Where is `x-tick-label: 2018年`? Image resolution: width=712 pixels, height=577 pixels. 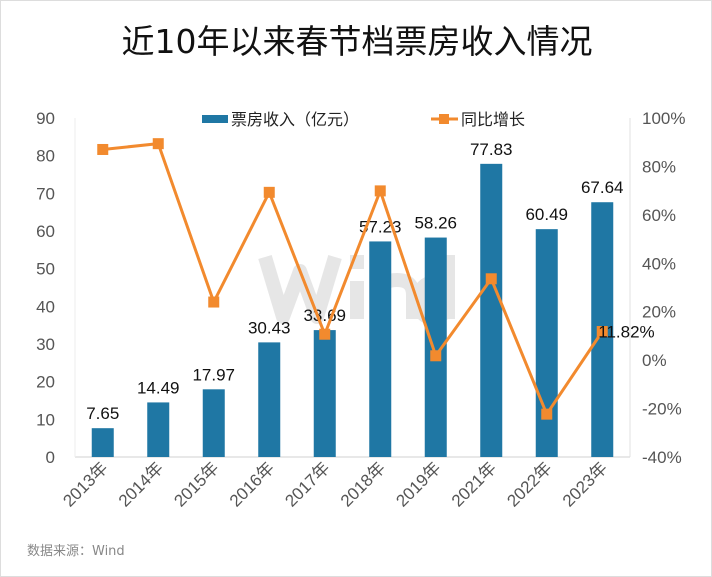 x-tick-label: 2018年 is located at coordinates (363, 484).